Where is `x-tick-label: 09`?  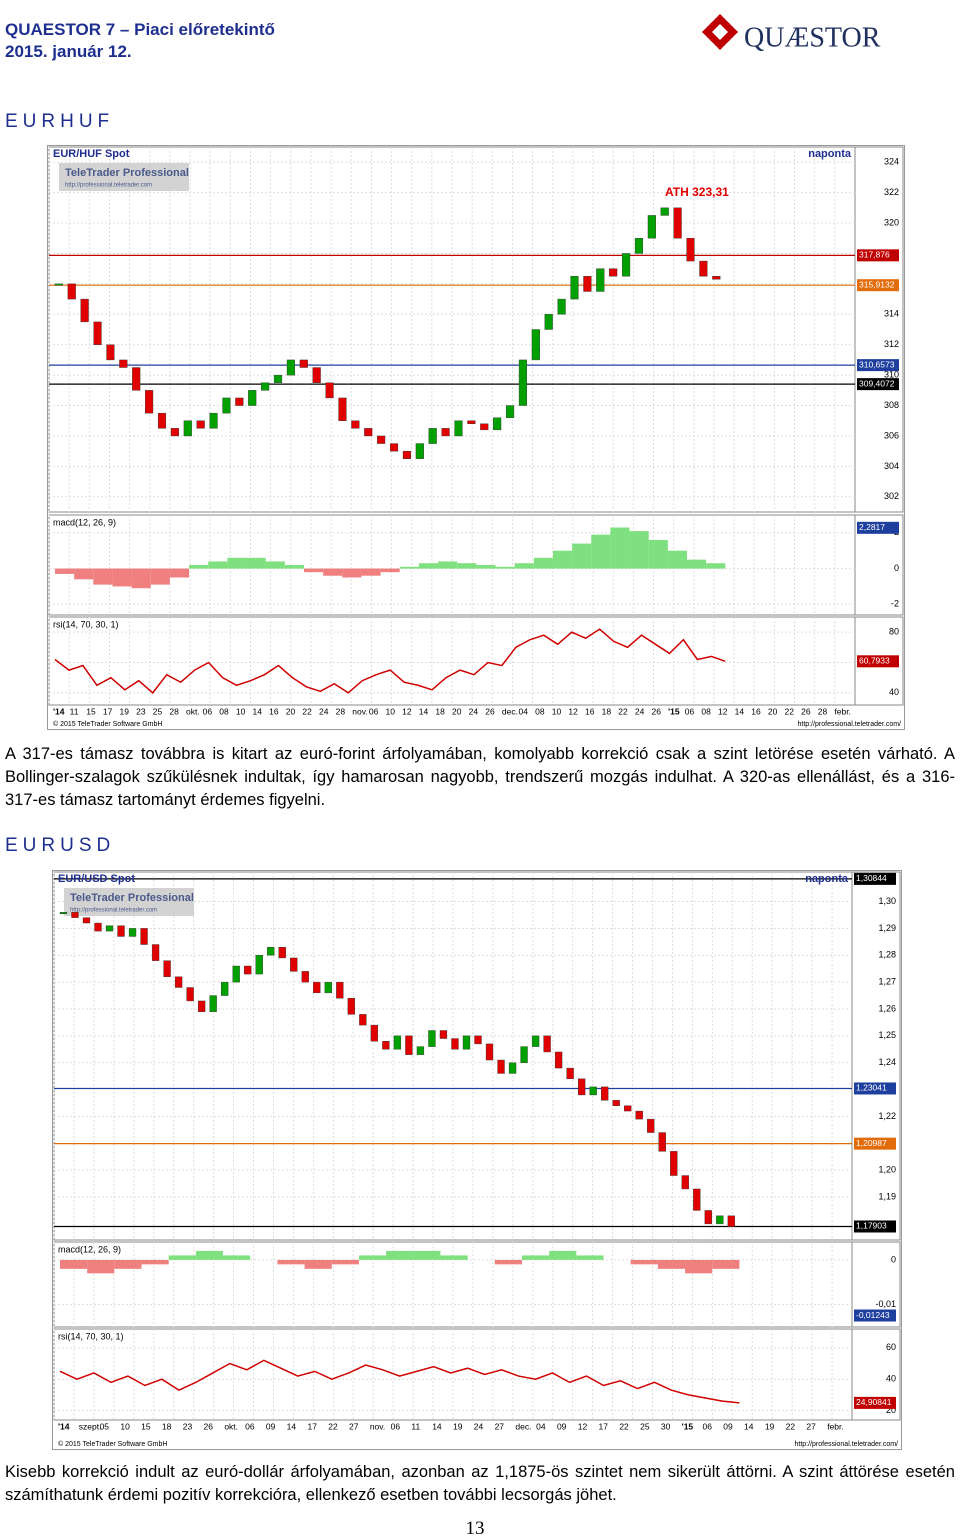 x-tick-label: 09 is located at coordinates (728, 1426).